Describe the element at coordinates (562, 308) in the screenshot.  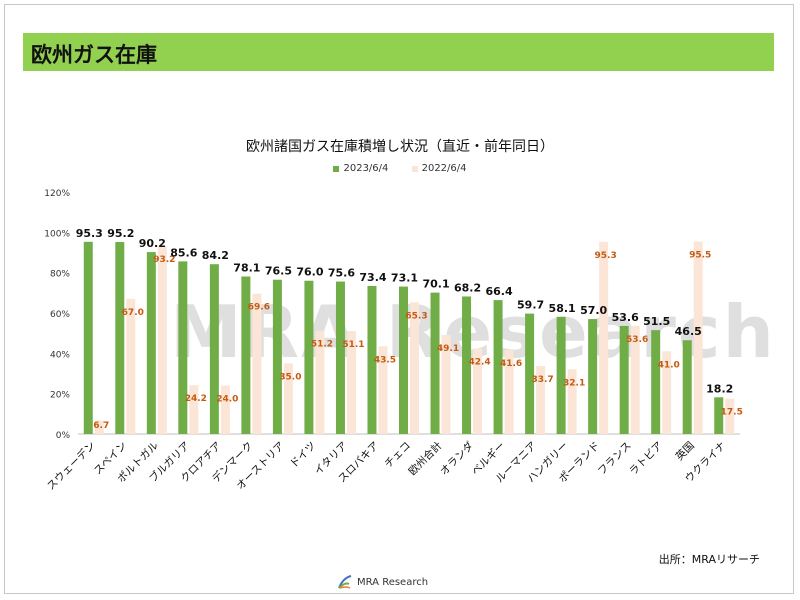
I see `data-label-2023: 58.1` at that location.